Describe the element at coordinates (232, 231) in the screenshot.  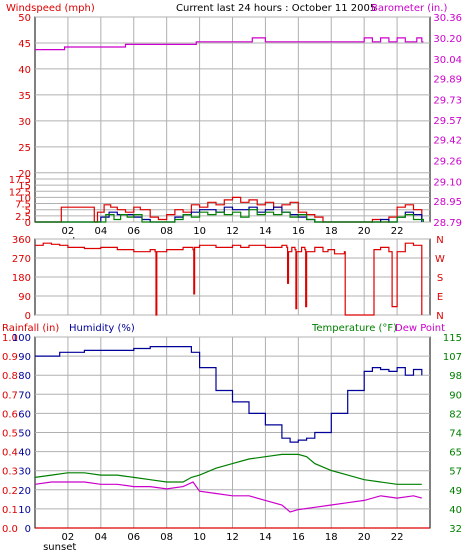
I see `x-tick-label-1: 12` at that location.